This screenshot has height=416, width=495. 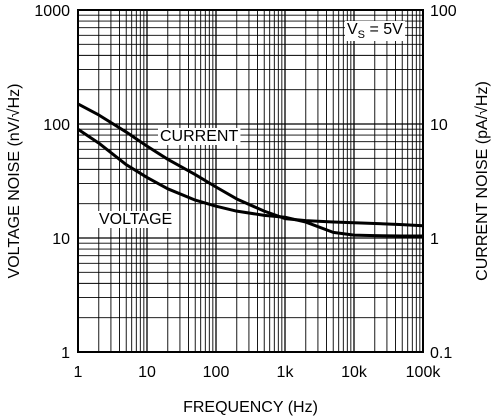 What do you see at coordinates (258, 372) in the screenshot?
I see `x-tick-labels: 1 10 100 1k 10k 100k` at bounding box center [258, 372].